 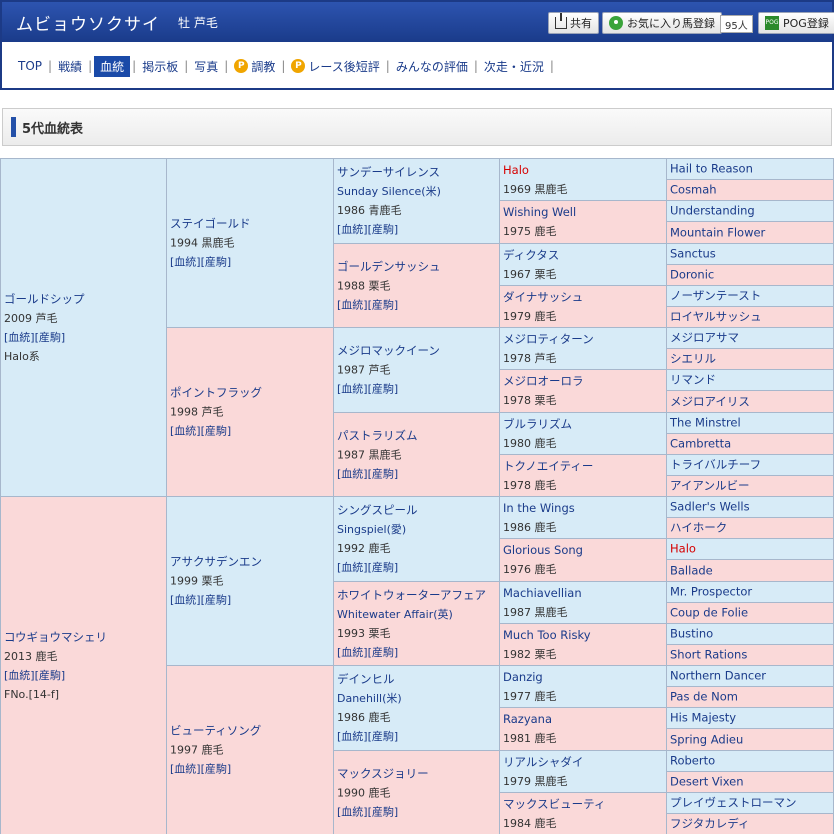 I want to click on favorite-horse-button: お気に入り馬登録, so click(x=662, y=23).